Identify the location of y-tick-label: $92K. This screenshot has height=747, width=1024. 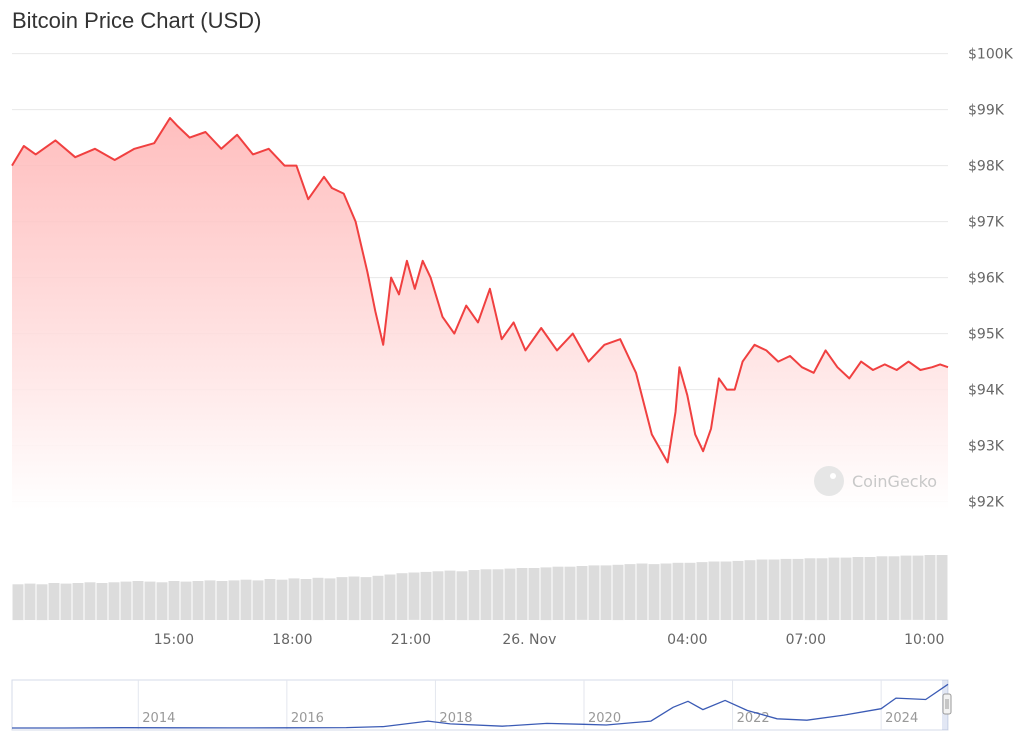
(986, 503).